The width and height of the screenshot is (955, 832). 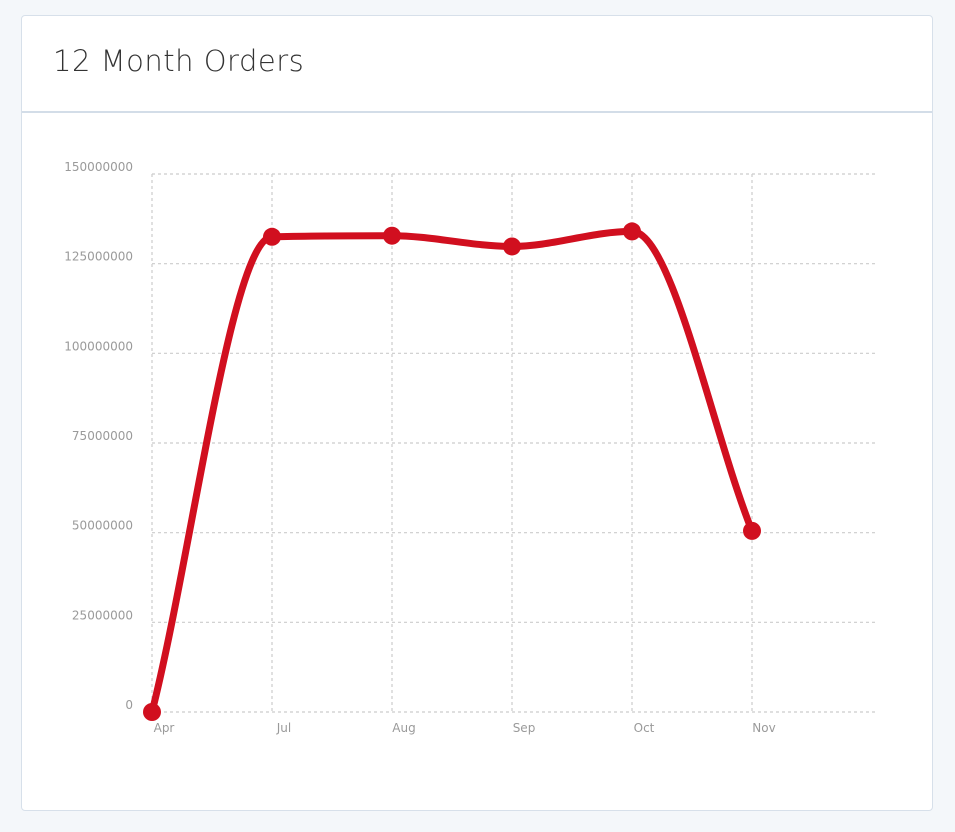 What do you see at coordinates (102, 615) in the screenshot?
I see `y-tick-label: 25000000` at bounding box center [102, 615].